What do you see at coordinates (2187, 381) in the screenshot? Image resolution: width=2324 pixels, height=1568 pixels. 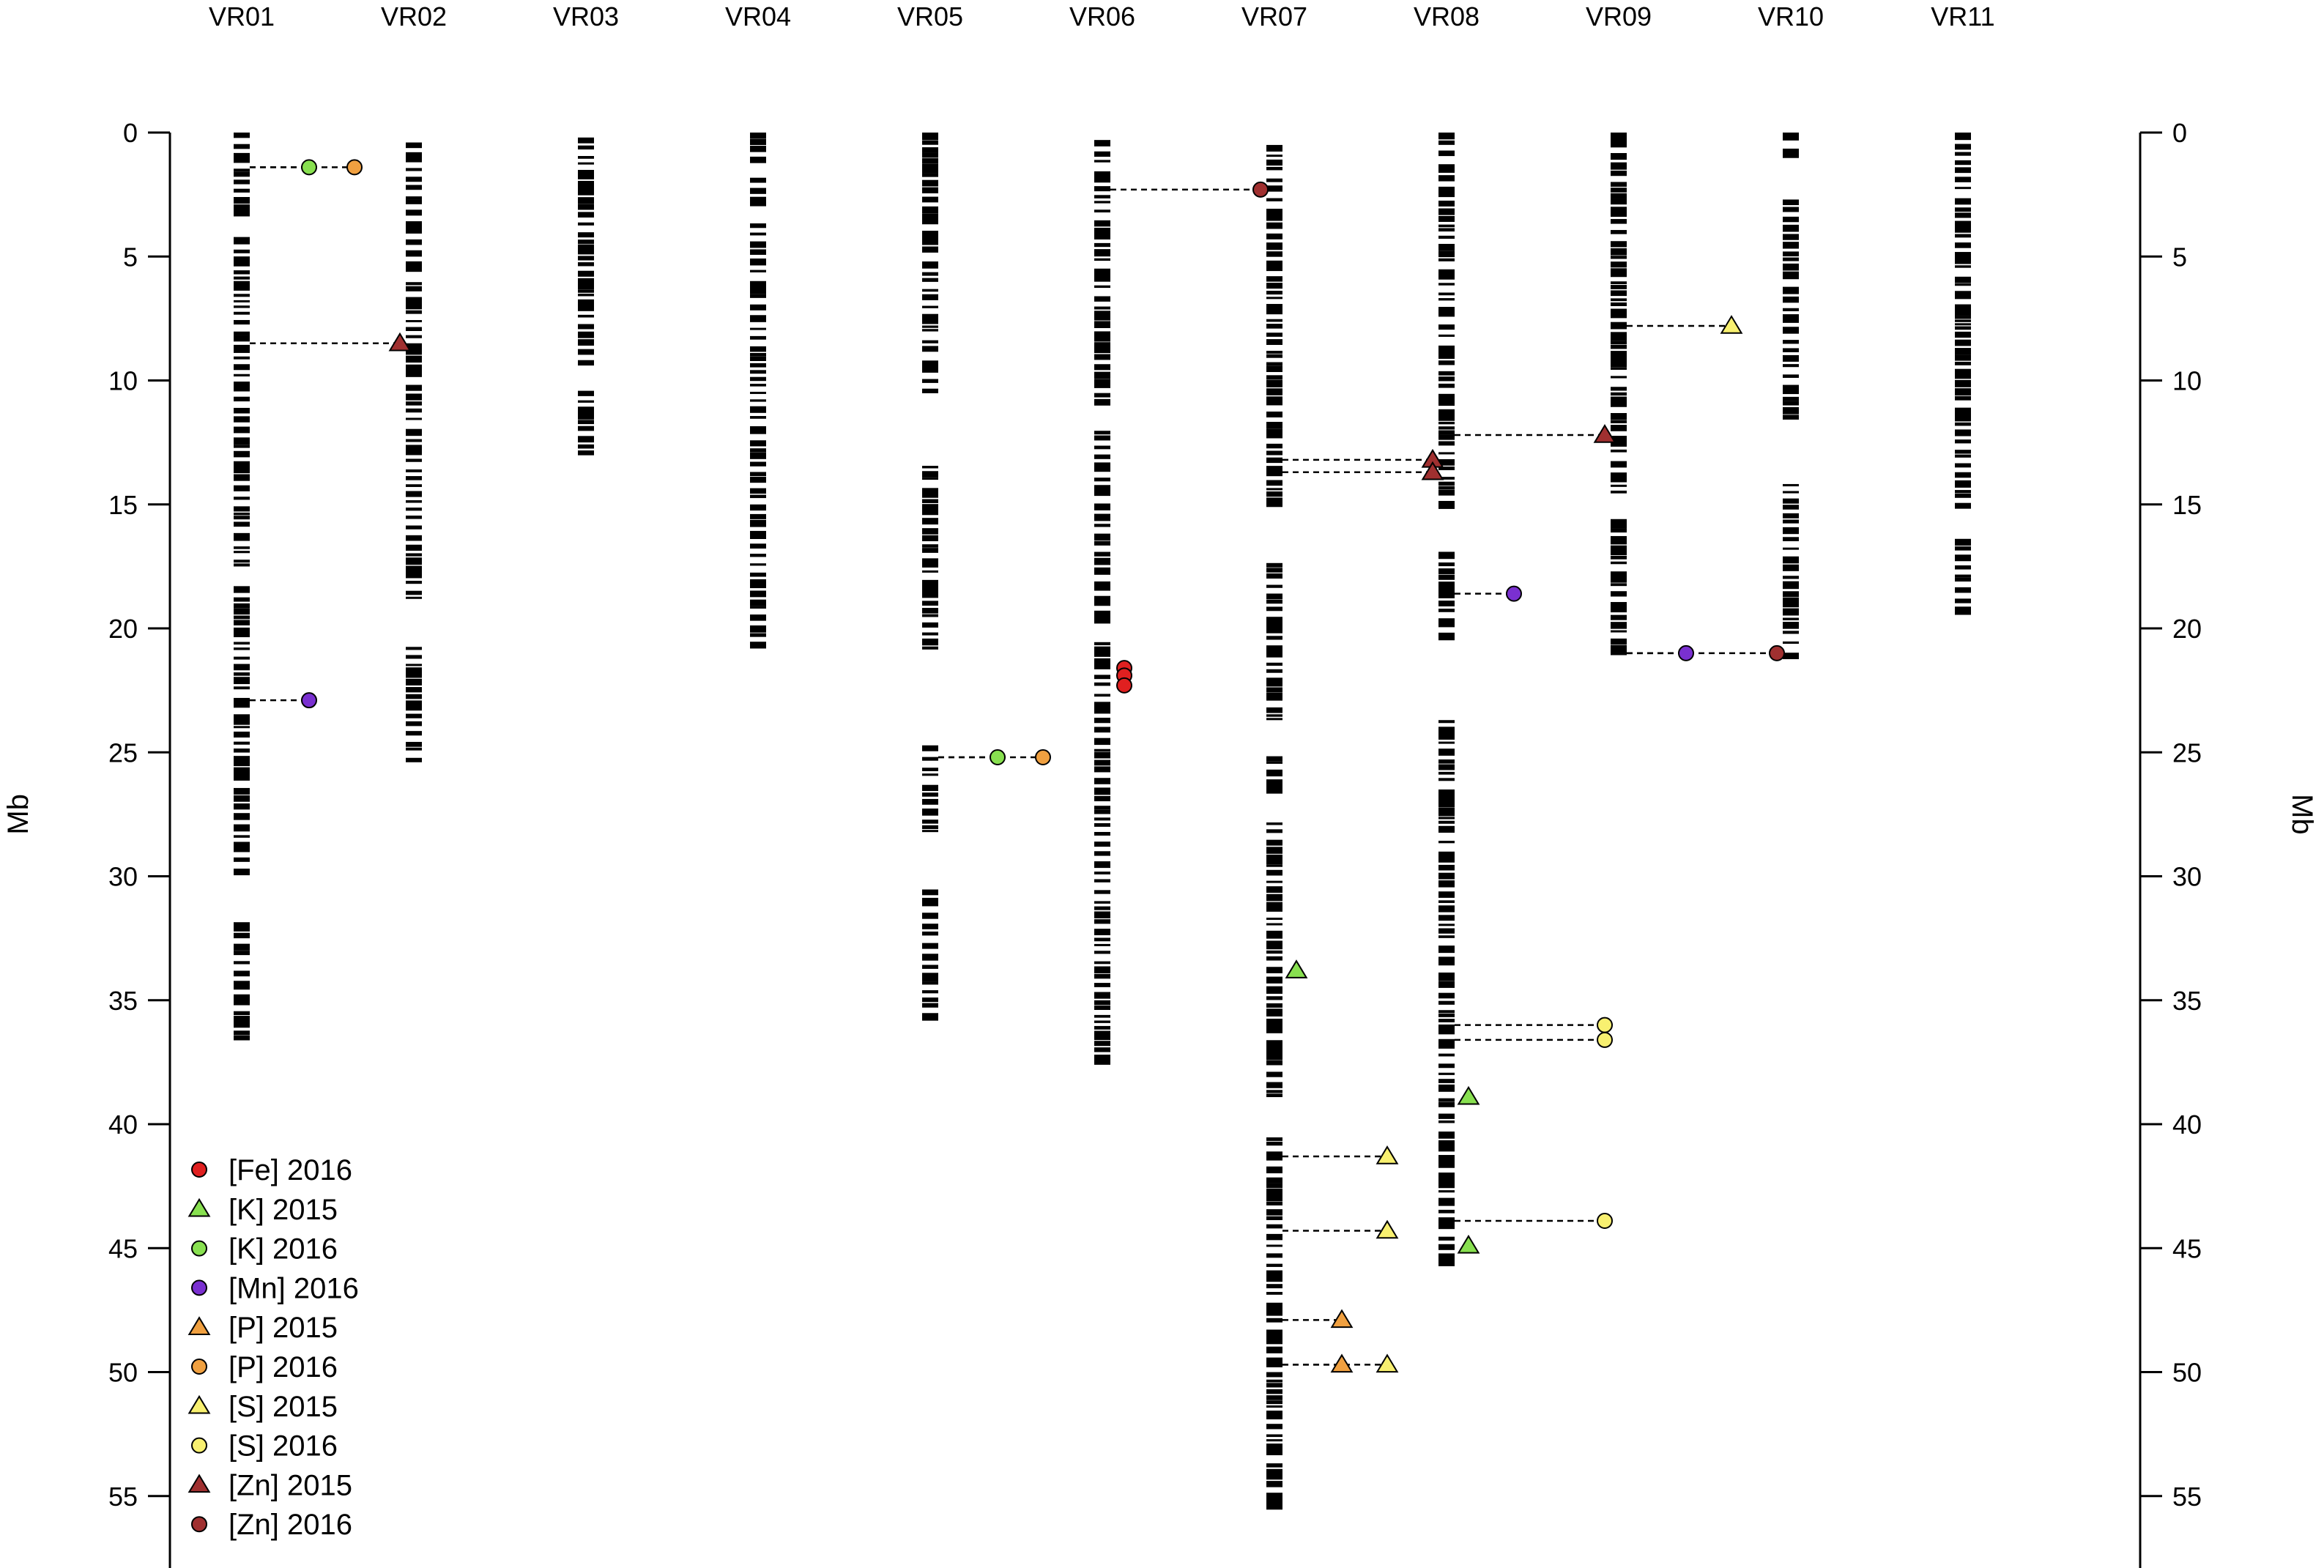 I see `right-y-tick-label: 10` at bounding box center [2187, 381].